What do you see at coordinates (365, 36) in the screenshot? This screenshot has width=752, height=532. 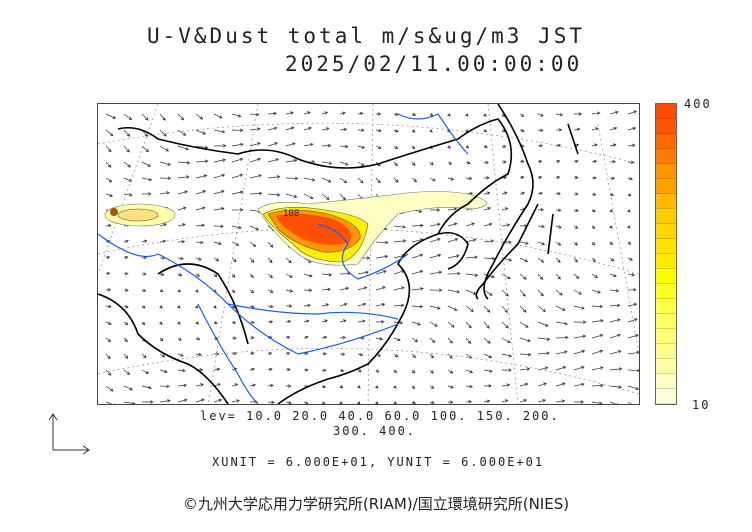 I see `chart-title: U-V&Dust total m/s&ug/m3 JST` at bounding box center [365, 36].